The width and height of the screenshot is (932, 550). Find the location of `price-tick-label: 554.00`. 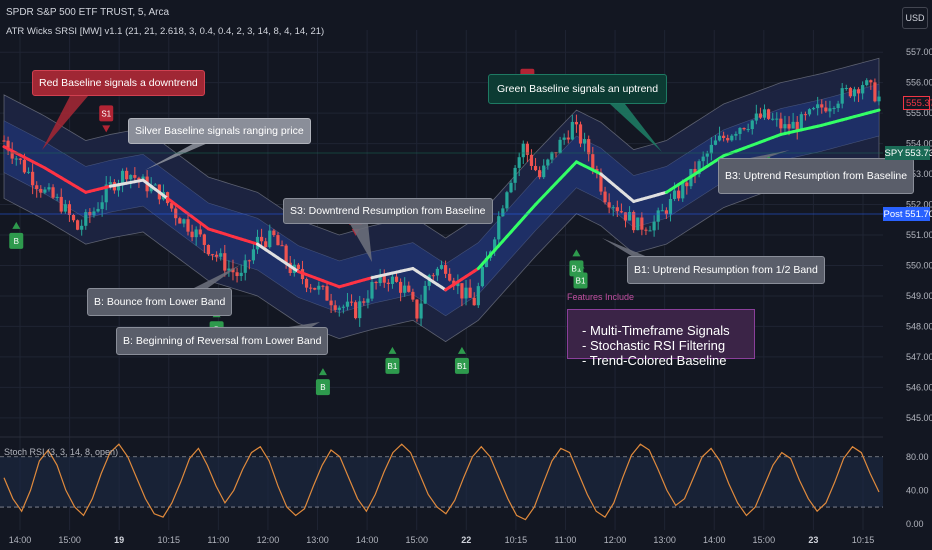

price-tick-label: 554.00 is located at coordinates (919, 144).